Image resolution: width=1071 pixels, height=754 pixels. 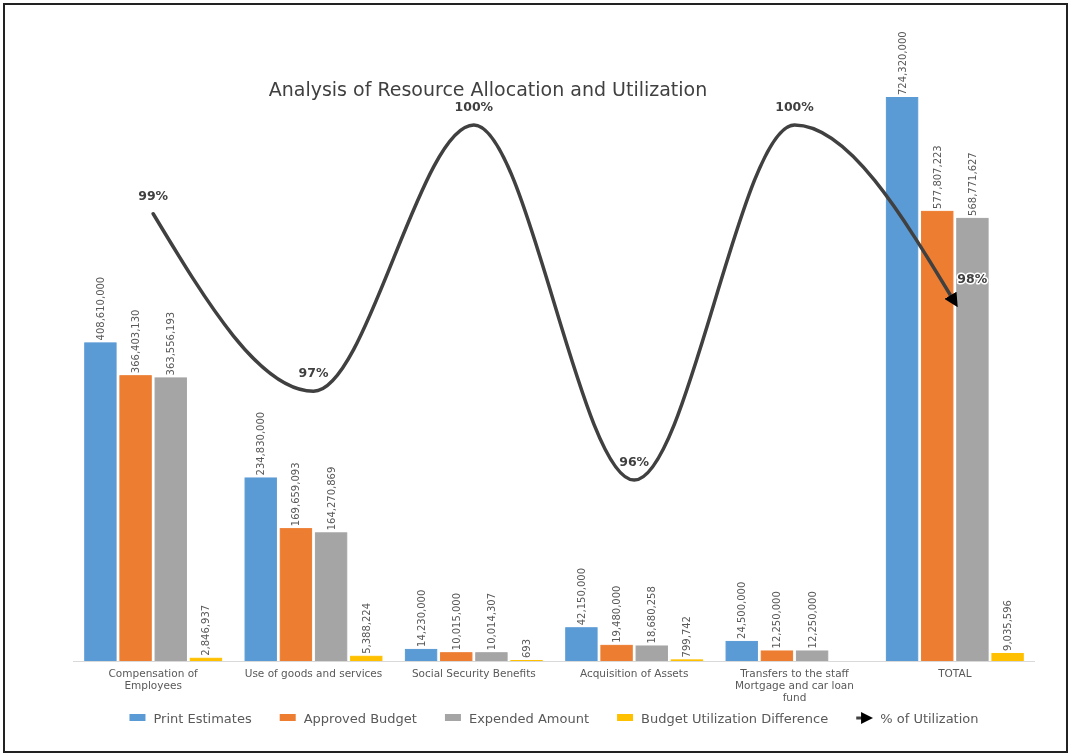 I want to click on data-label: 96%, so click(x=634, y=461).